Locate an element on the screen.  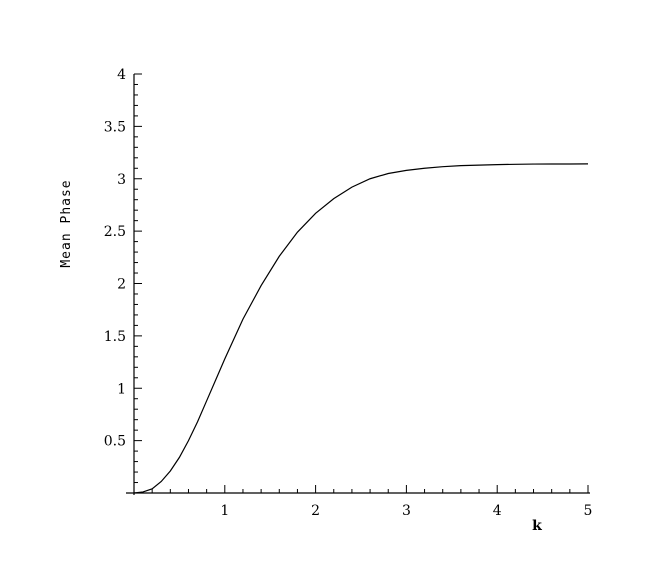
x-tick-label: 4 is located at coordinates (497, 511).